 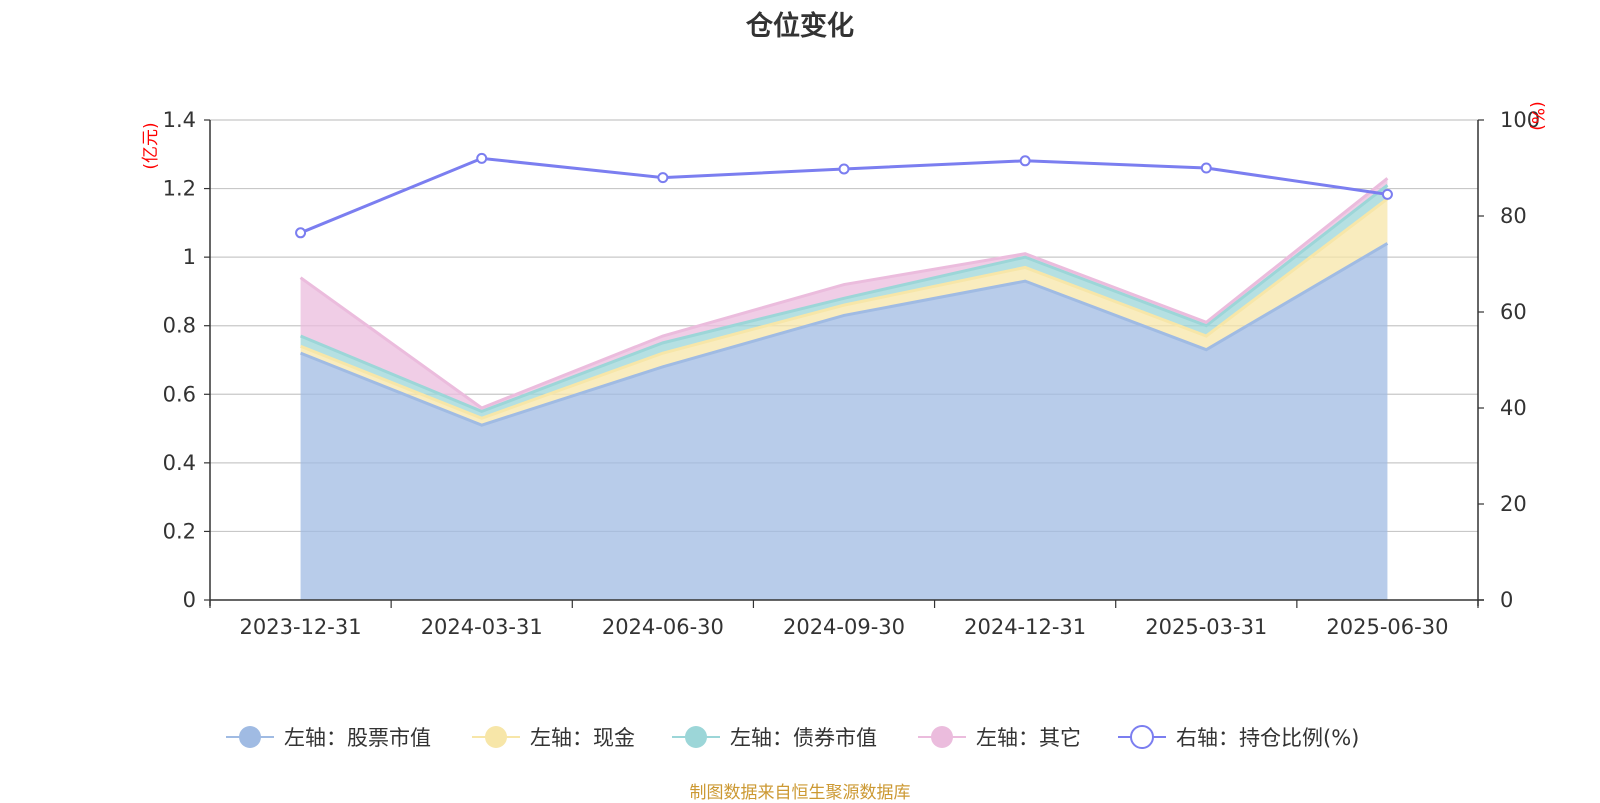 What do you see at coordinates (844, 195) in the screenshot?
I see `line-layer` at bounding box center [844, 195].